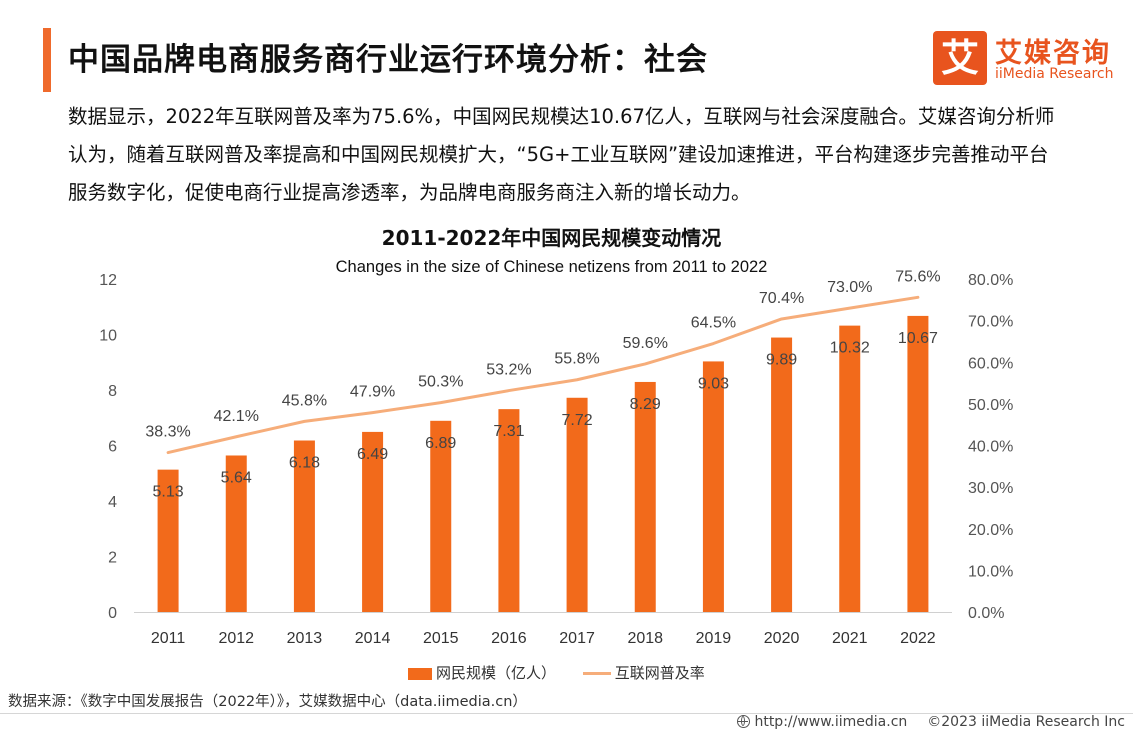 This screenshot has height=736, width=1133. I want to click on y-left-tick-label: 6, so click(112, 447).